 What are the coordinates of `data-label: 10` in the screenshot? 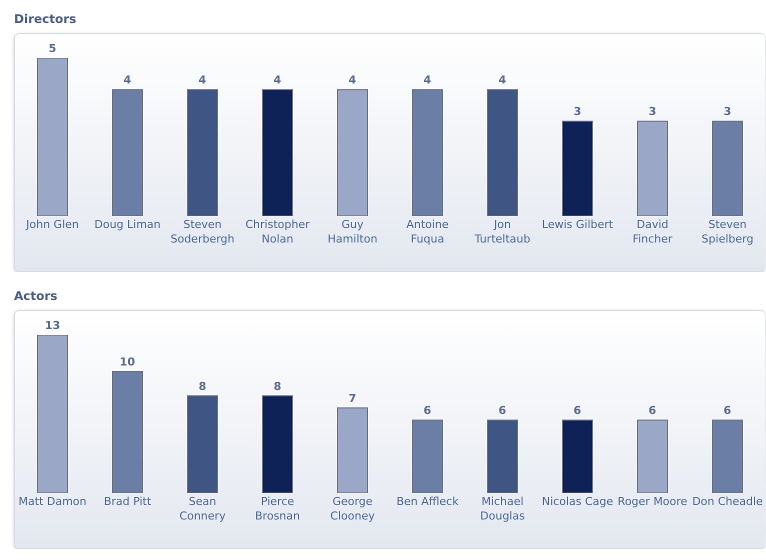 It's located at (128, 361).